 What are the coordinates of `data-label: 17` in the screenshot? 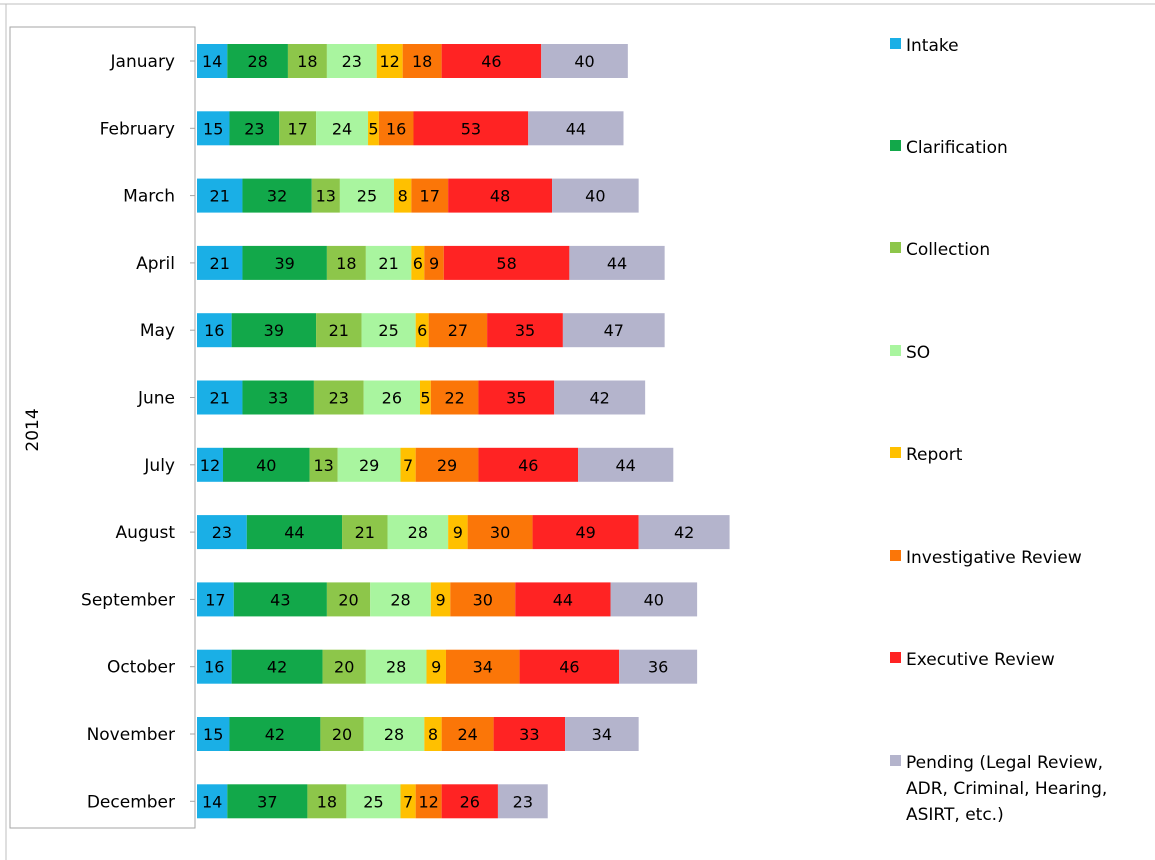 It's located at (215, 599).